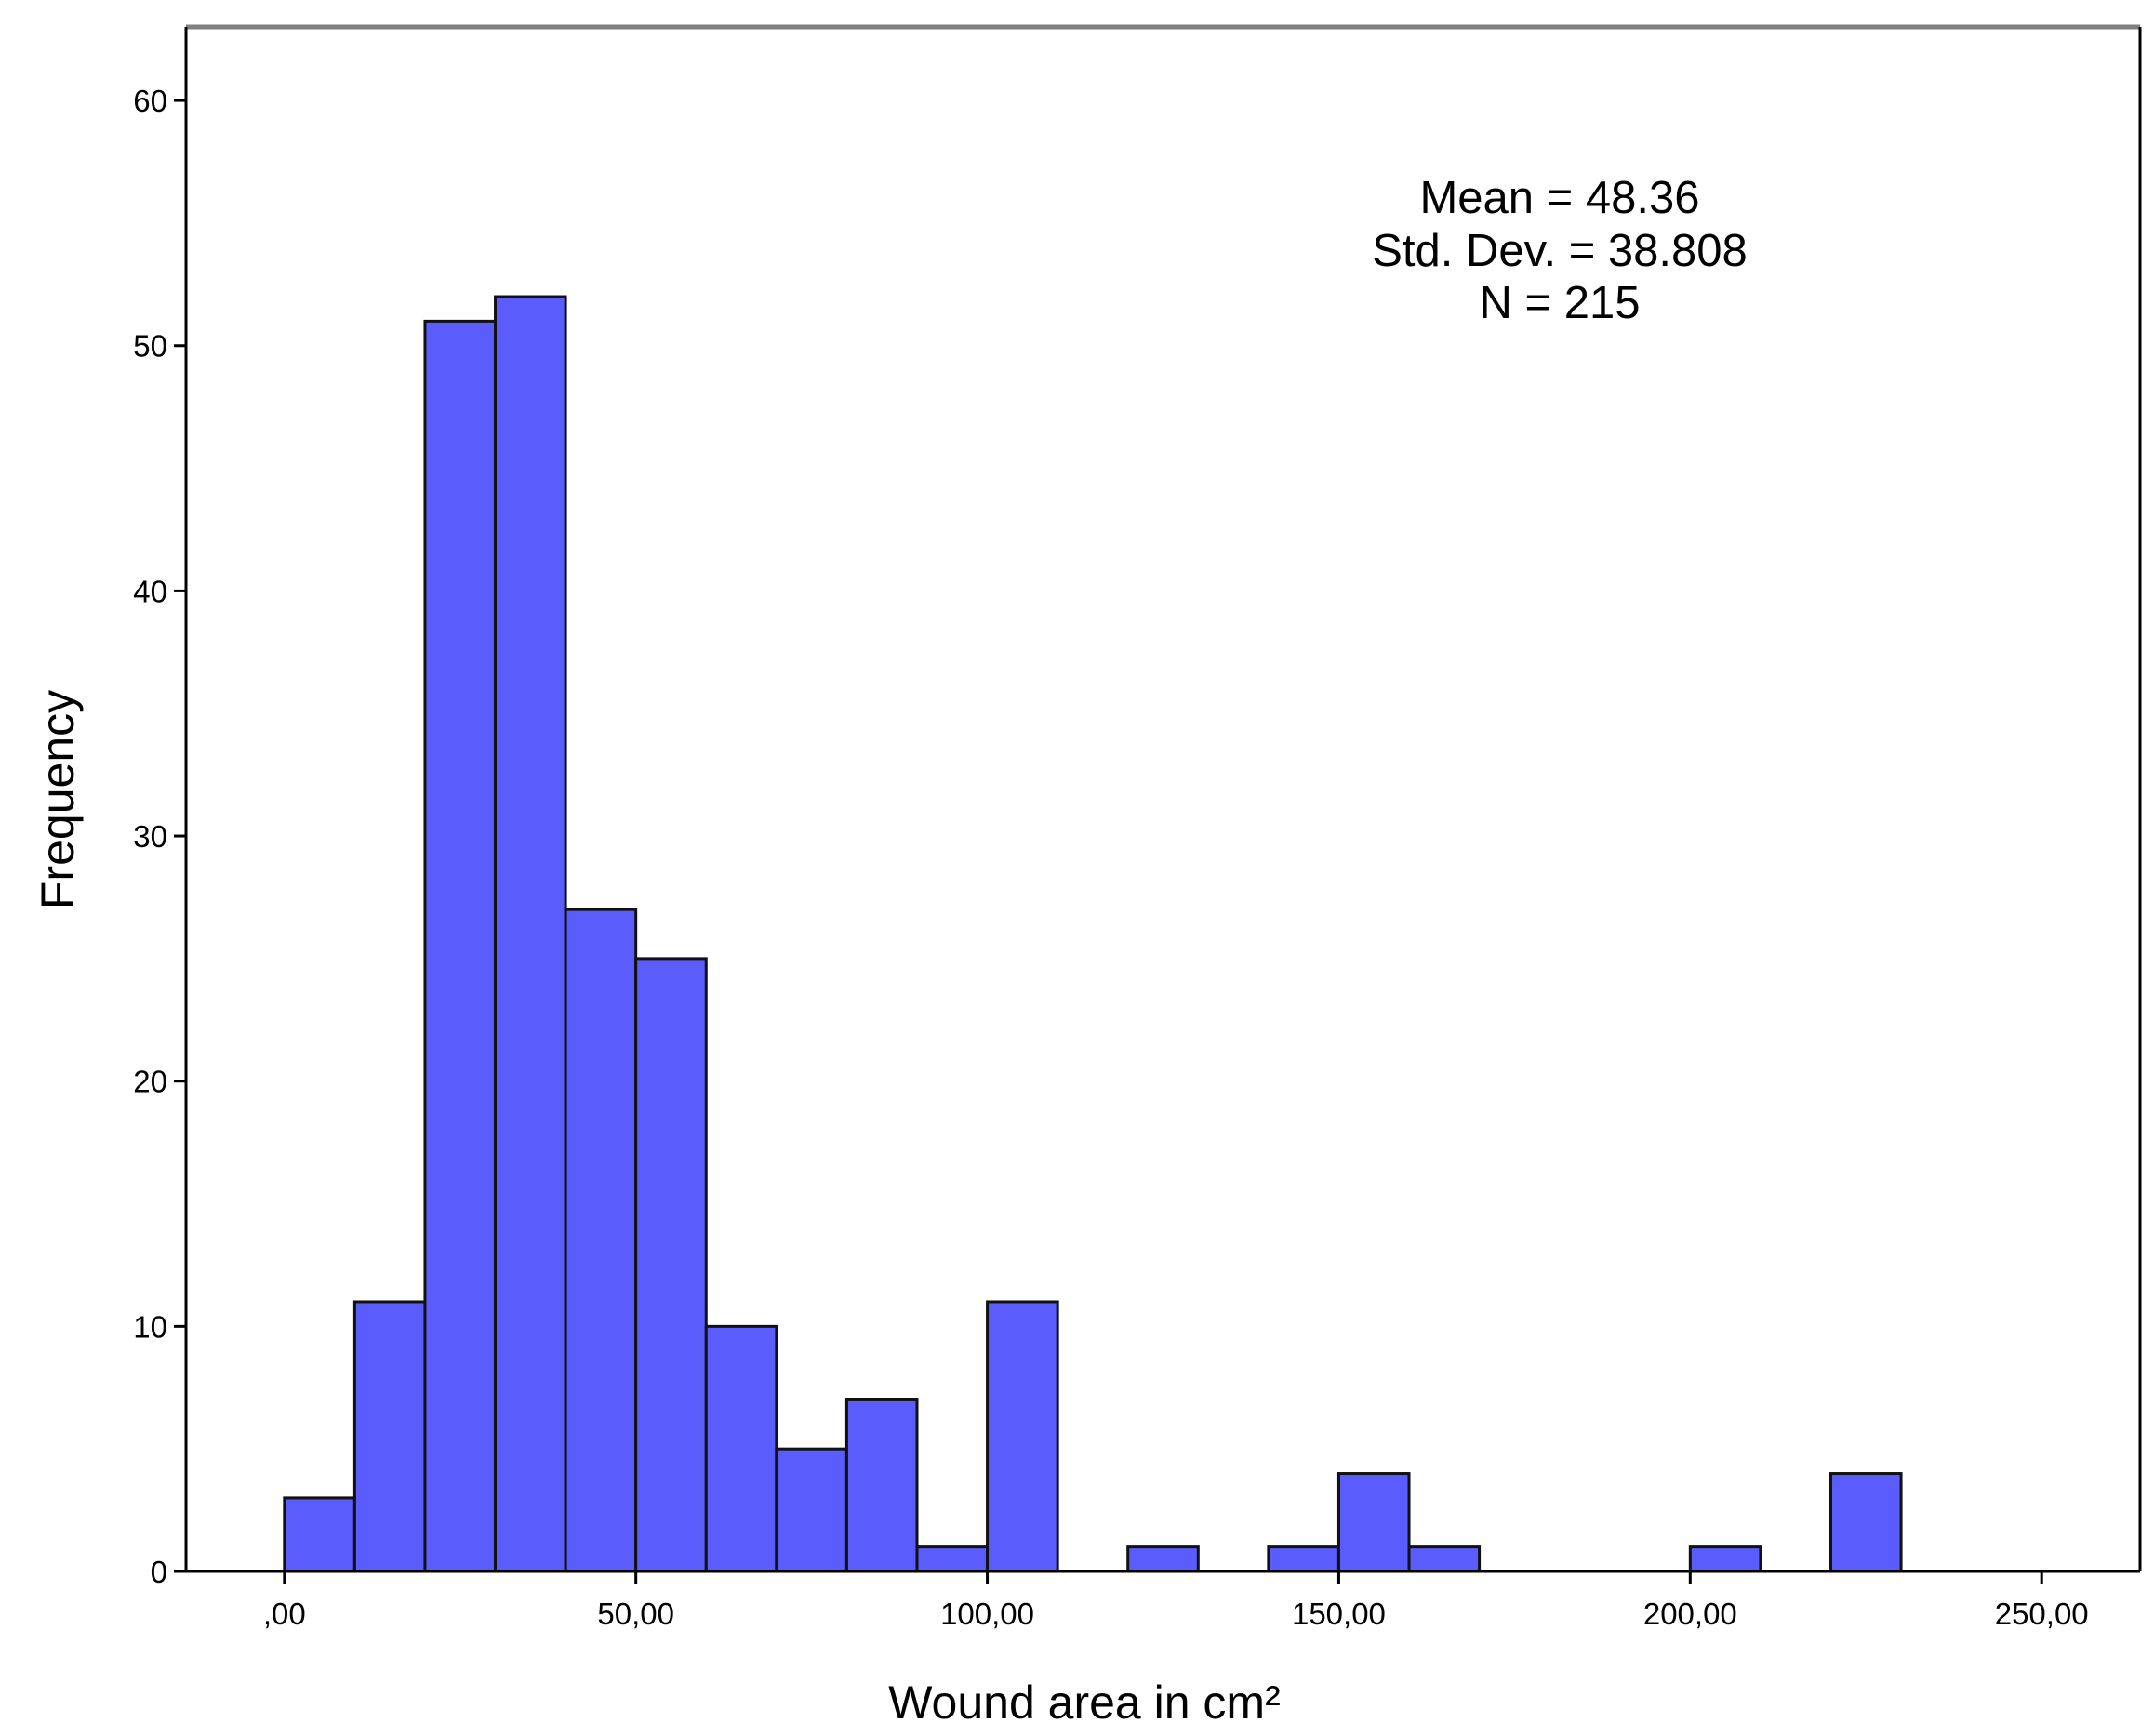  What do you see at coordinates (150, 346) in the screenshot?
I see `y-tick-label: 50` at bounding box center [150, 346].